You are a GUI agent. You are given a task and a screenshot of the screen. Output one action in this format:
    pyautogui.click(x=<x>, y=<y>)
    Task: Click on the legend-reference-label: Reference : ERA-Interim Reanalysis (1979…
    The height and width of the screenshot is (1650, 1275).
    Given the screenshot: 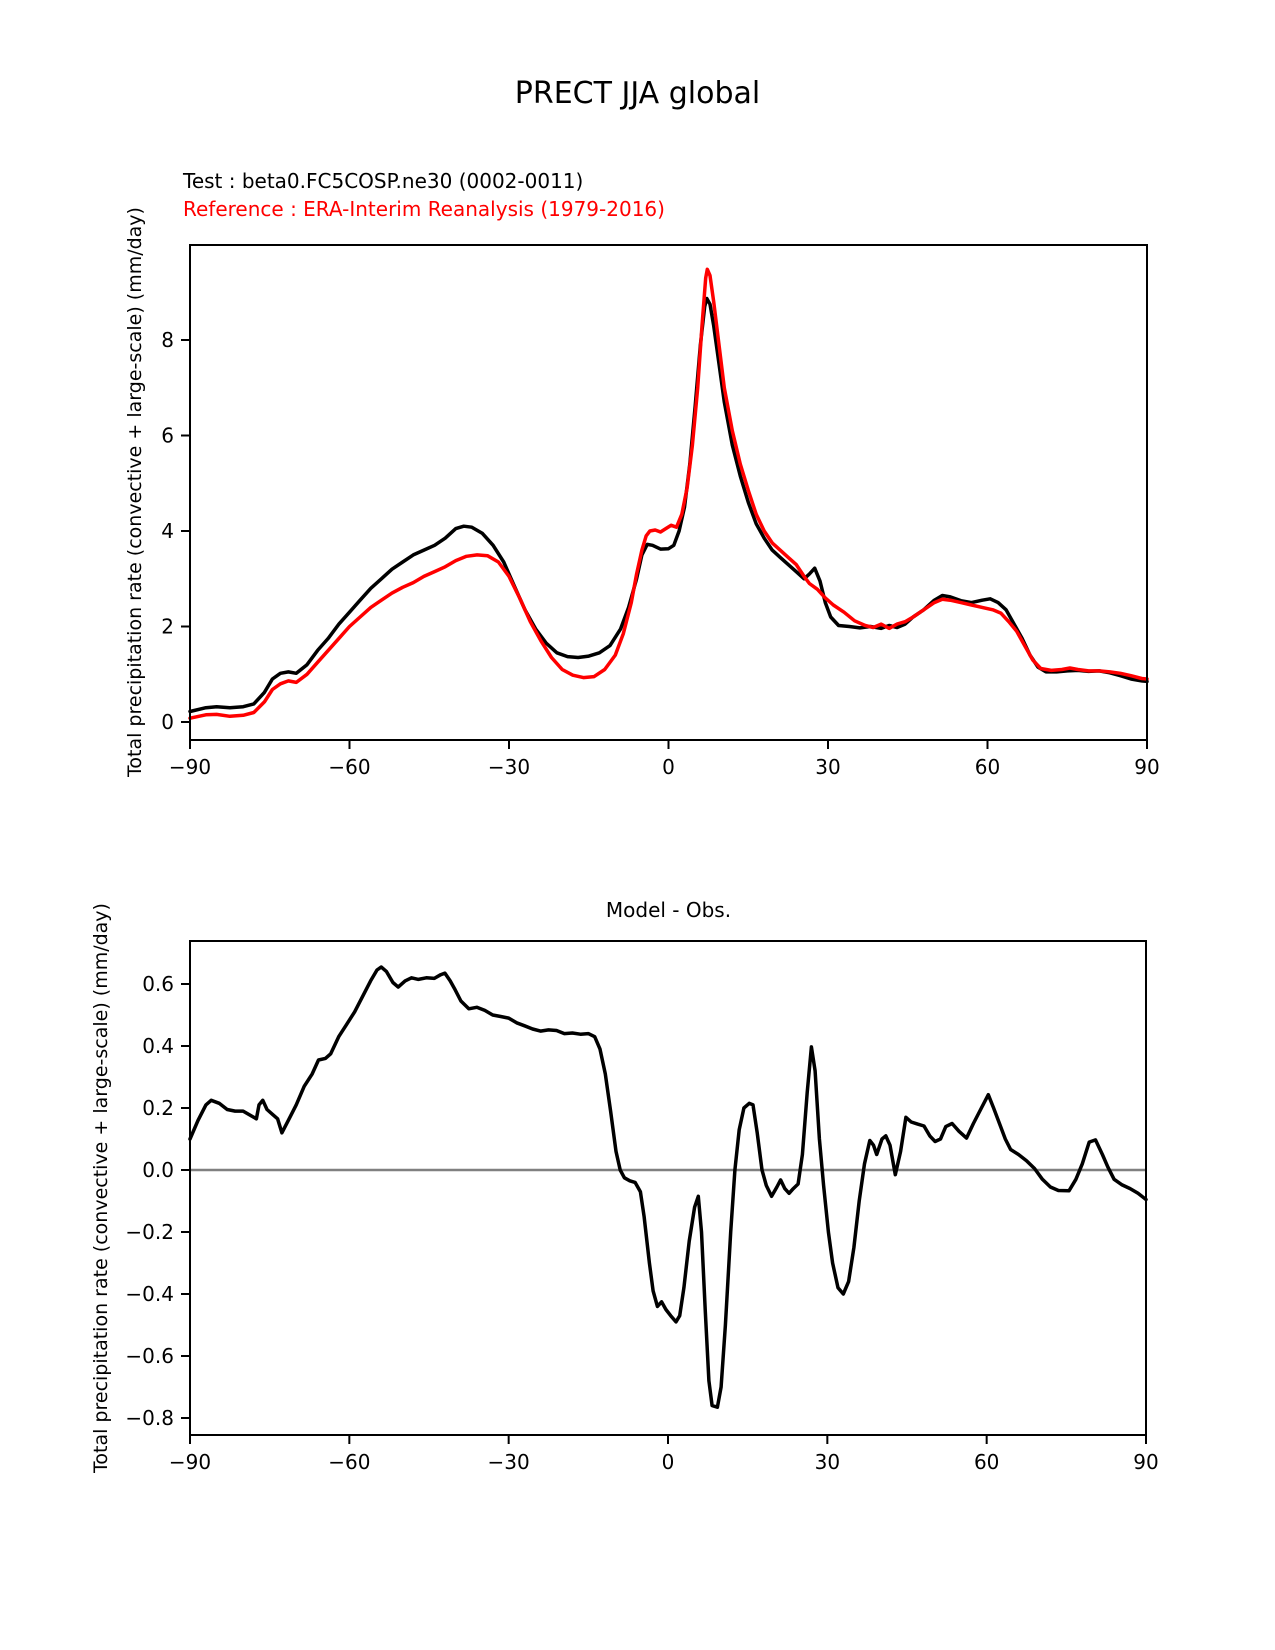 What is the action you would take?
    pyautogui.click(x=424, y=209)
    